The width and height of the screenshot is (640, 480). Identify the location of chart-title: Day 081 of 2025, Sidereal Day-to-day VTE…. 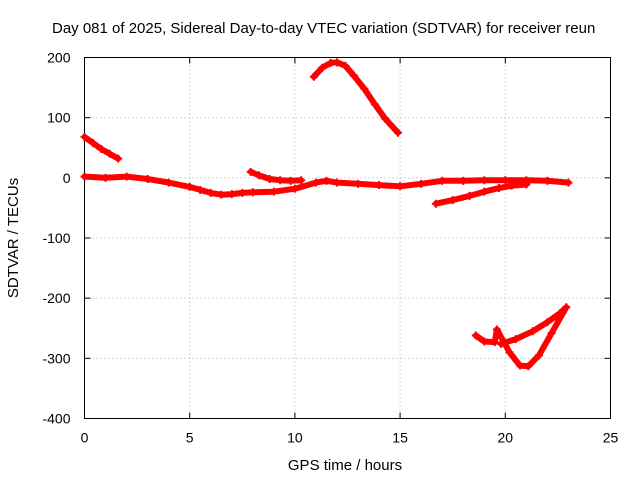
(323, 28).